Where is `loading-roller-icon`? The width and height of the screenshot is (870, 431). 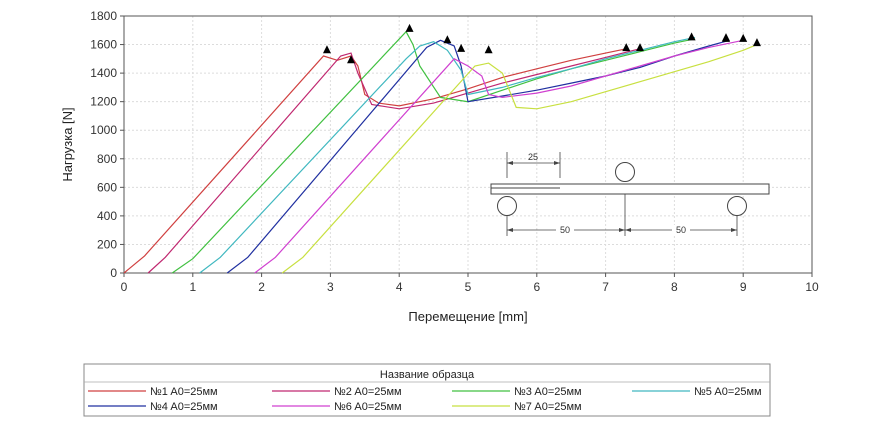
loading-roller-icon is located at coordinates (625, 172).